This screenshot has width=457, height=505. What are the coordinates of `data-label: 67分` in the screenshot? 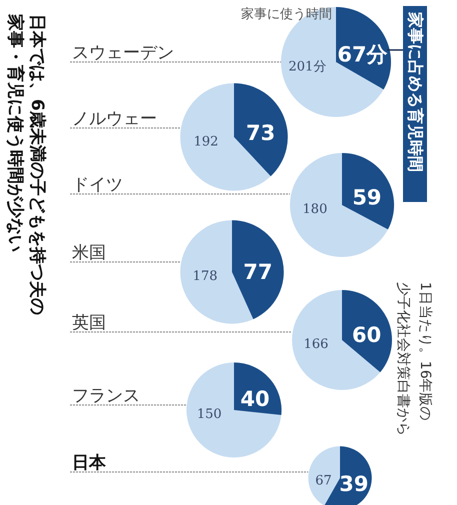 It's located at (363, 54).